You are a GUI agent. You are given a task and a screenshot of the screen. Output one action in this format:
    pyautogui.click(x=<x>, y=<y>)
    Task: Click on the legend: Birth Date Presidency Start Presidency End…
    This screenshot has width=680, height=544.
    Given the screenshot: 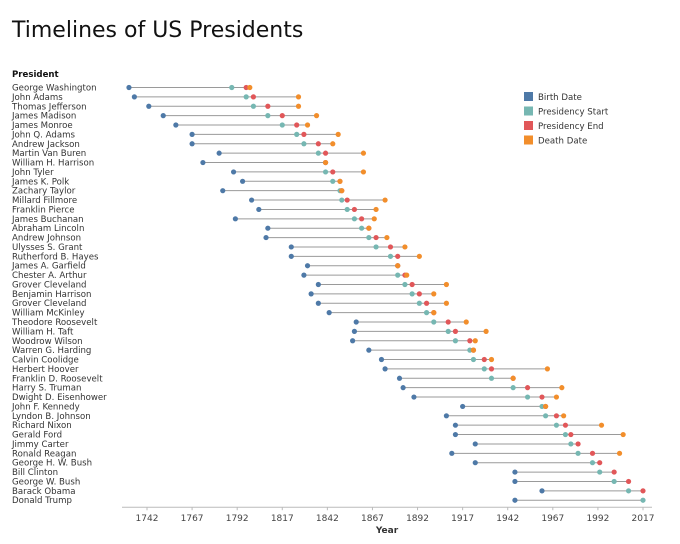 What is the action you would take?
    pyautogui.click(x=566, y=119)
    